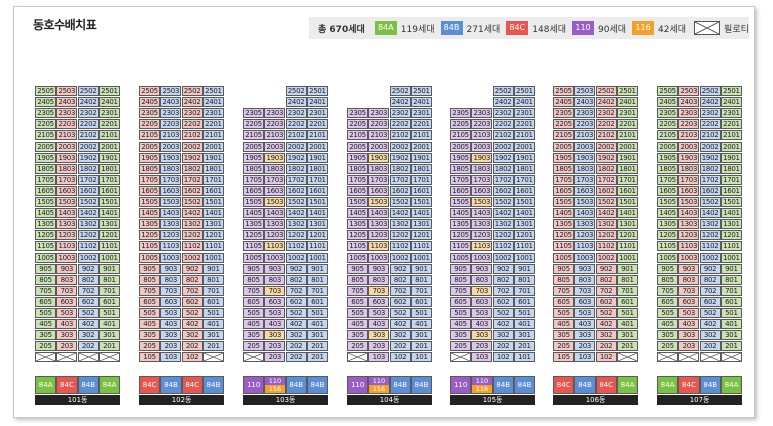  What do you see at coordinates (192, 279) in the screenshot?
I see `unit-cell: 802` at bounding box center [192, 279].